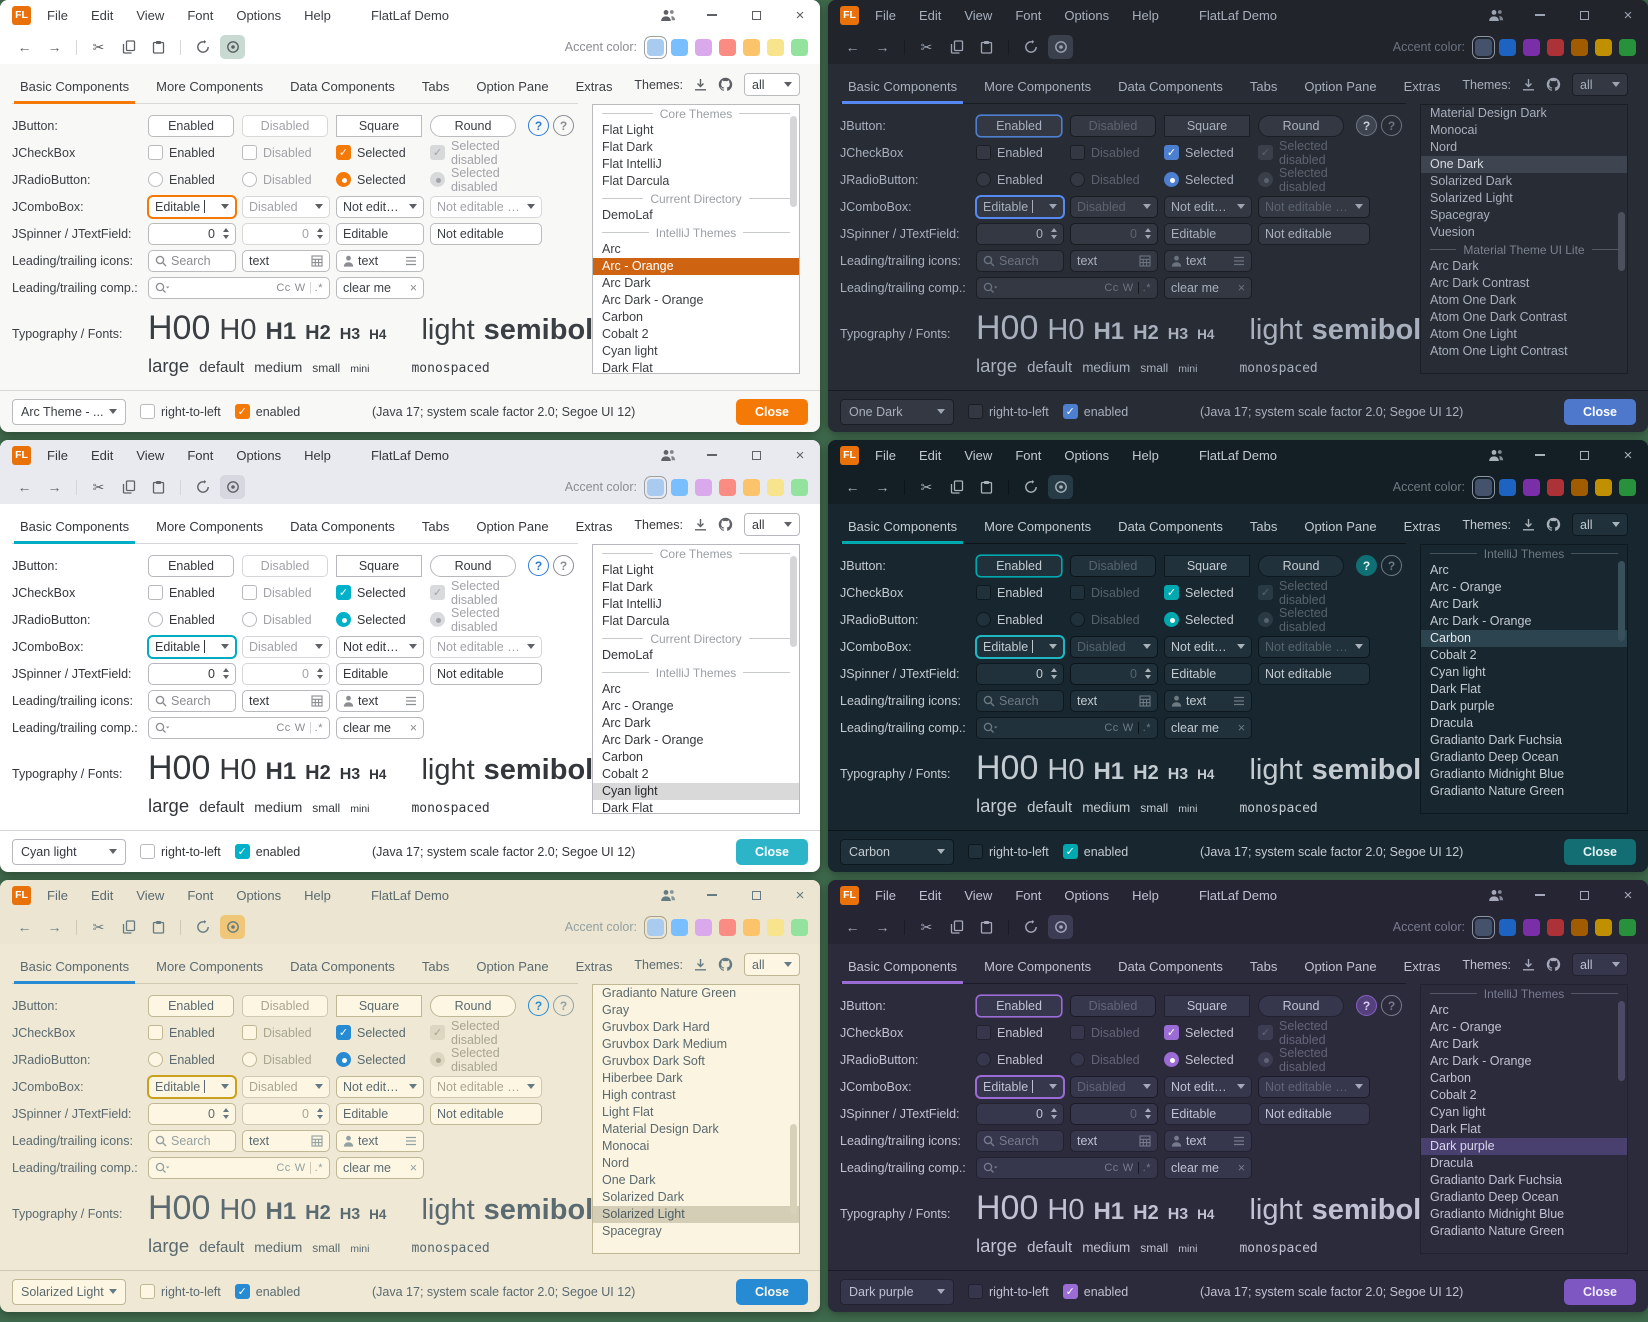  Describe the element at coordinates (1460, 215) in the screenshot. I see `theme-list-item: Spacegray` at that location.